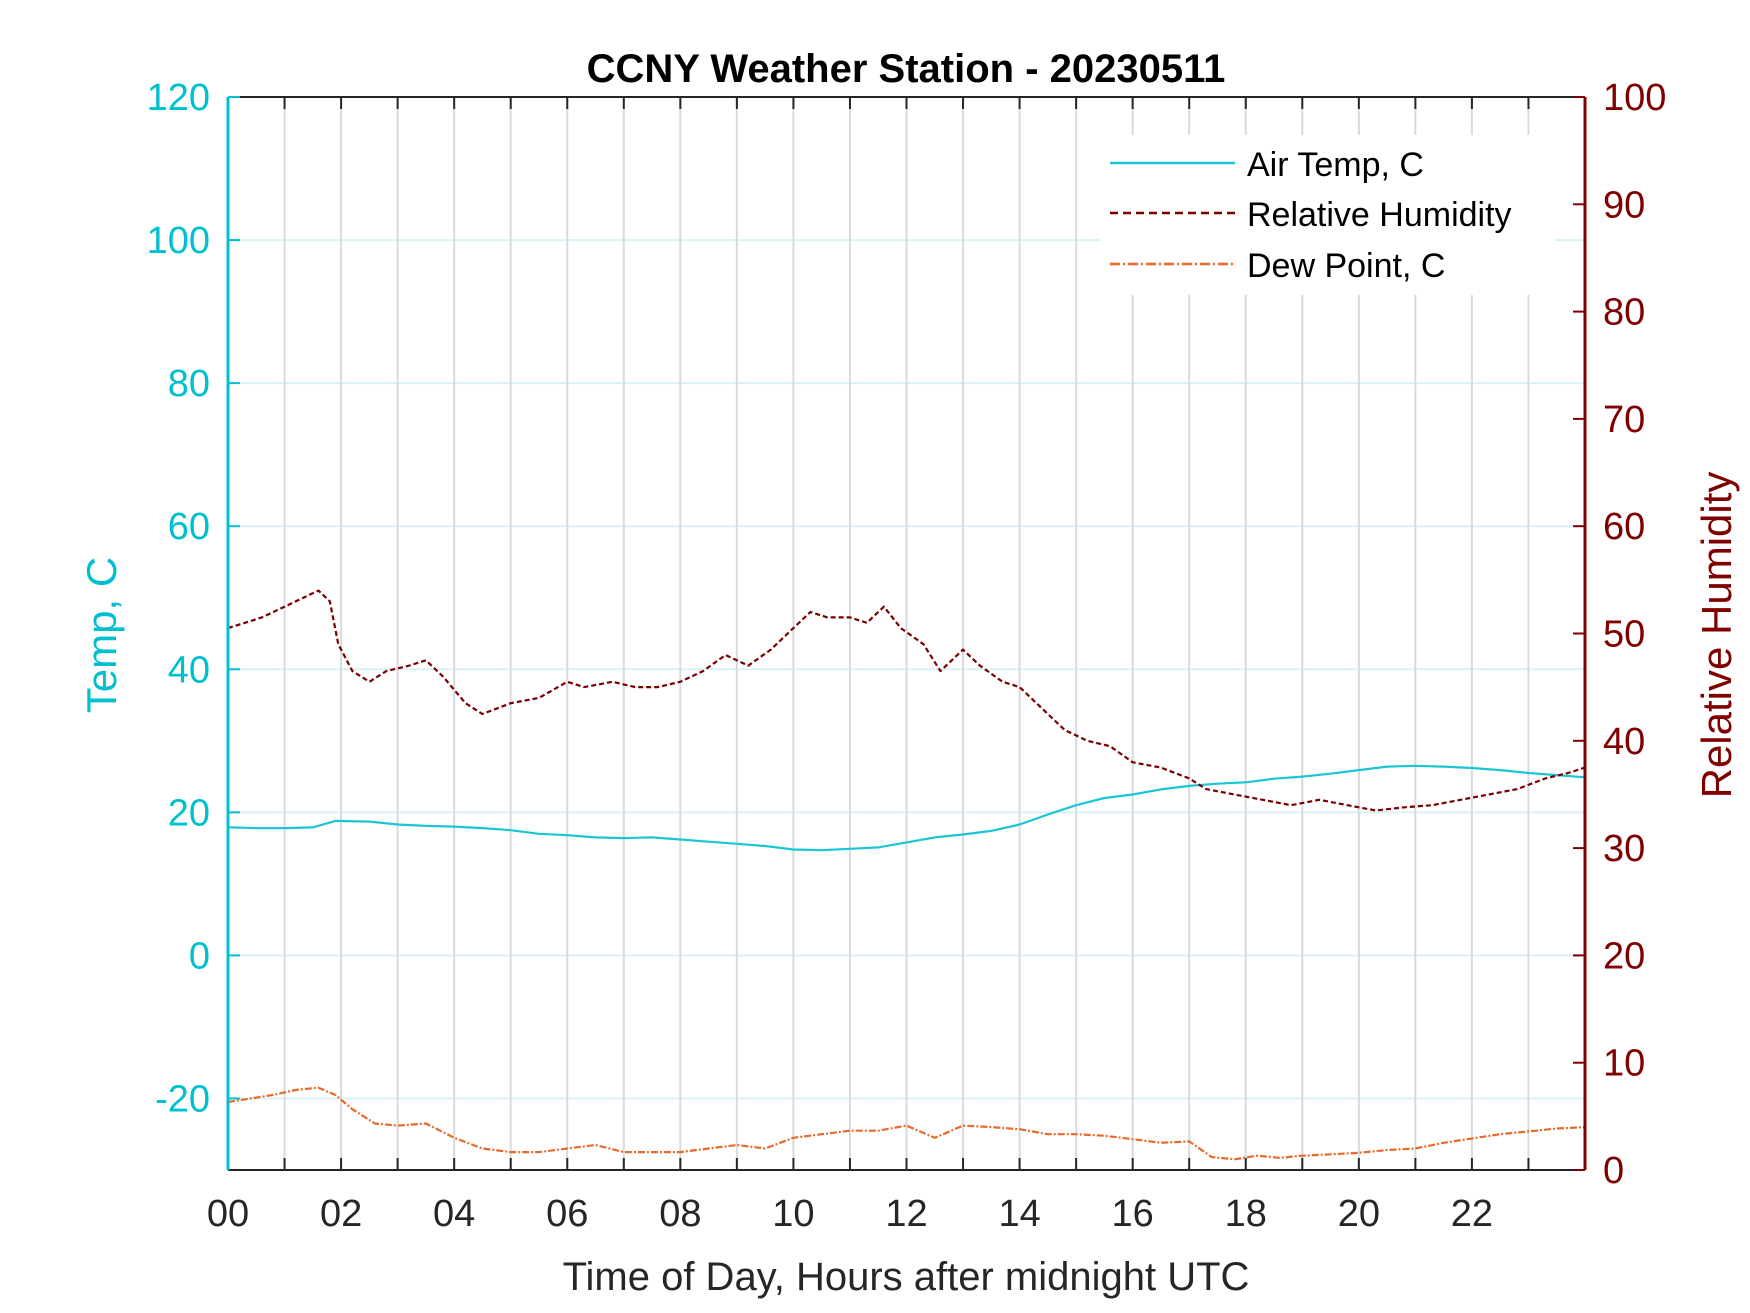 The height and width of the screenshot is (1313, 1750). What do you see at coordinates (1624, 635) in the screenshot?
I see `y-right-tick-label: 50` at bounding box center [1624, 635].